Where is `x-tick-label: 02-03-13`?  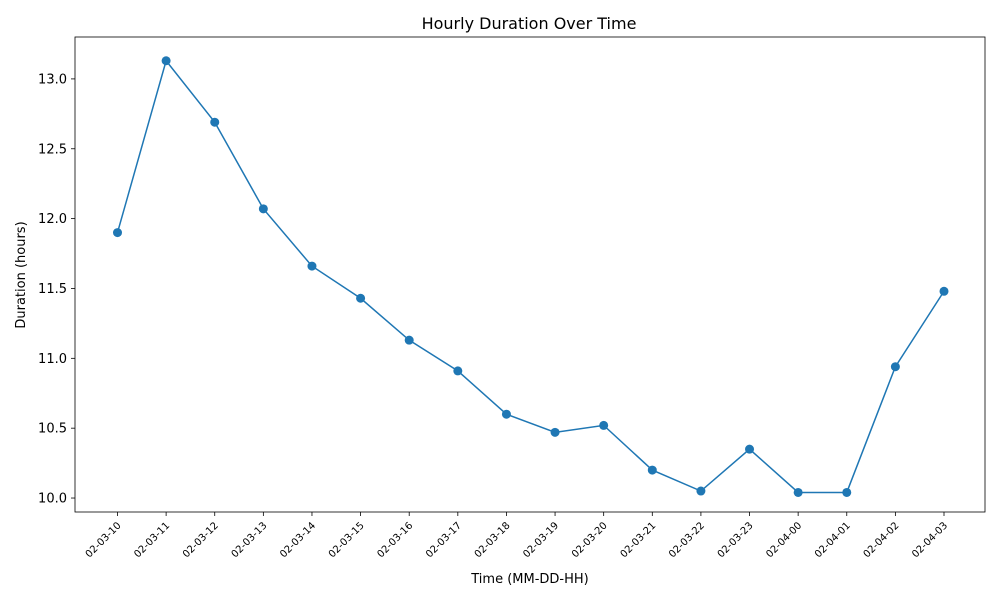
x-tick-label: 02-03-13 is located at coordinates (250, 540).